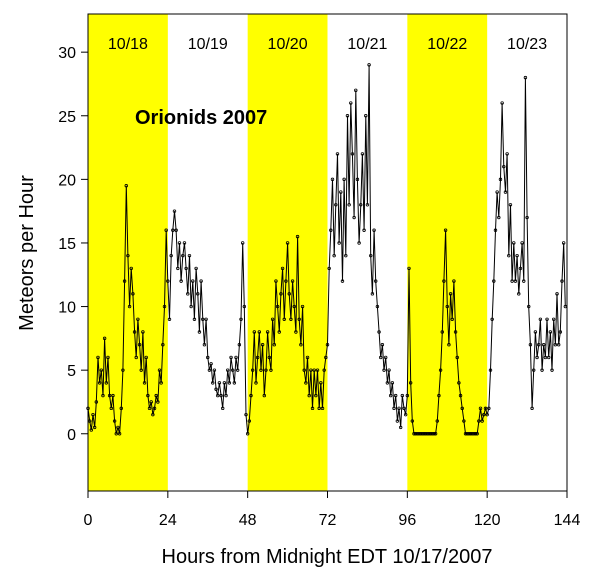 The width and height of the screenshot is (589, 579). I want to click on x-tick-label: 72, so click(328, 520).